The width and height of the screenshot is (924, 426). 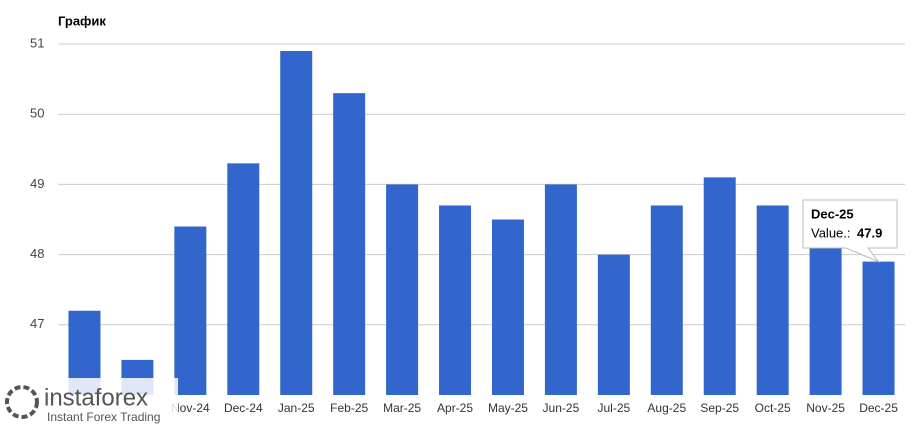 What do you see at coordinates (878, 408) in the screenshot?
I see `x-tick-label: Dec-25` at bounding box center [878, 408].